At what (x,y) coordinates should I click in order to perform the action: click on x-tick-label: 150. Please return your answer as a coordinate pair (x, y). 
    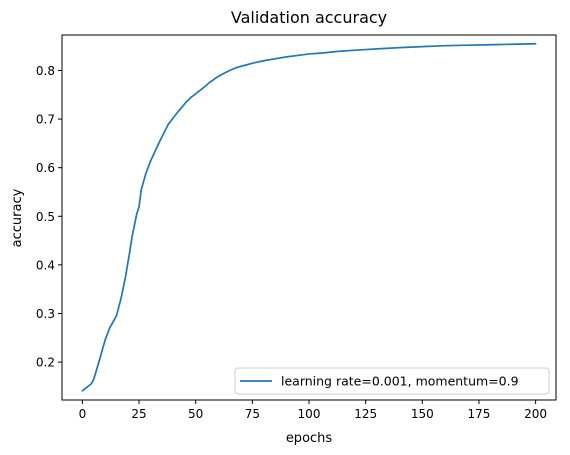
    Looking at the image, I should click on (422, 414).